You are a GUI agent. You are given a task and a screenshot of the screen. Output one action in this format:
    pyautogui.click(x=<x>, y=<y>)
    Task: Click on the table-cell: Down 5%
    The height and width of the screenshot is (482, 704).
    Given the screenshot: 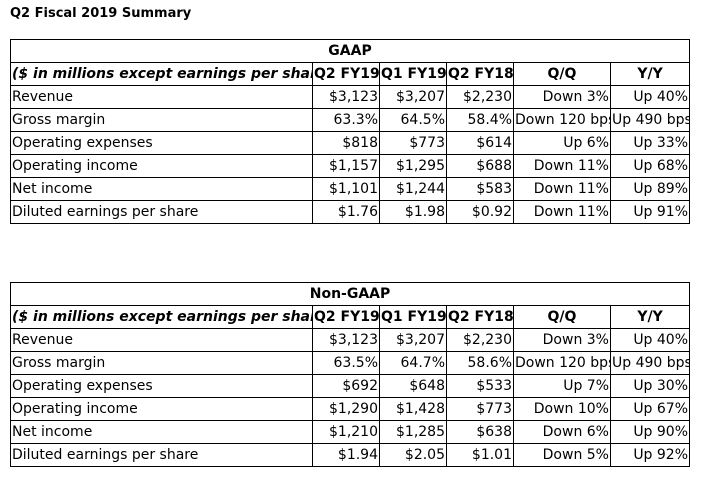 What is the action you would take?
    pyautogui.click(x=562, y=455)
    